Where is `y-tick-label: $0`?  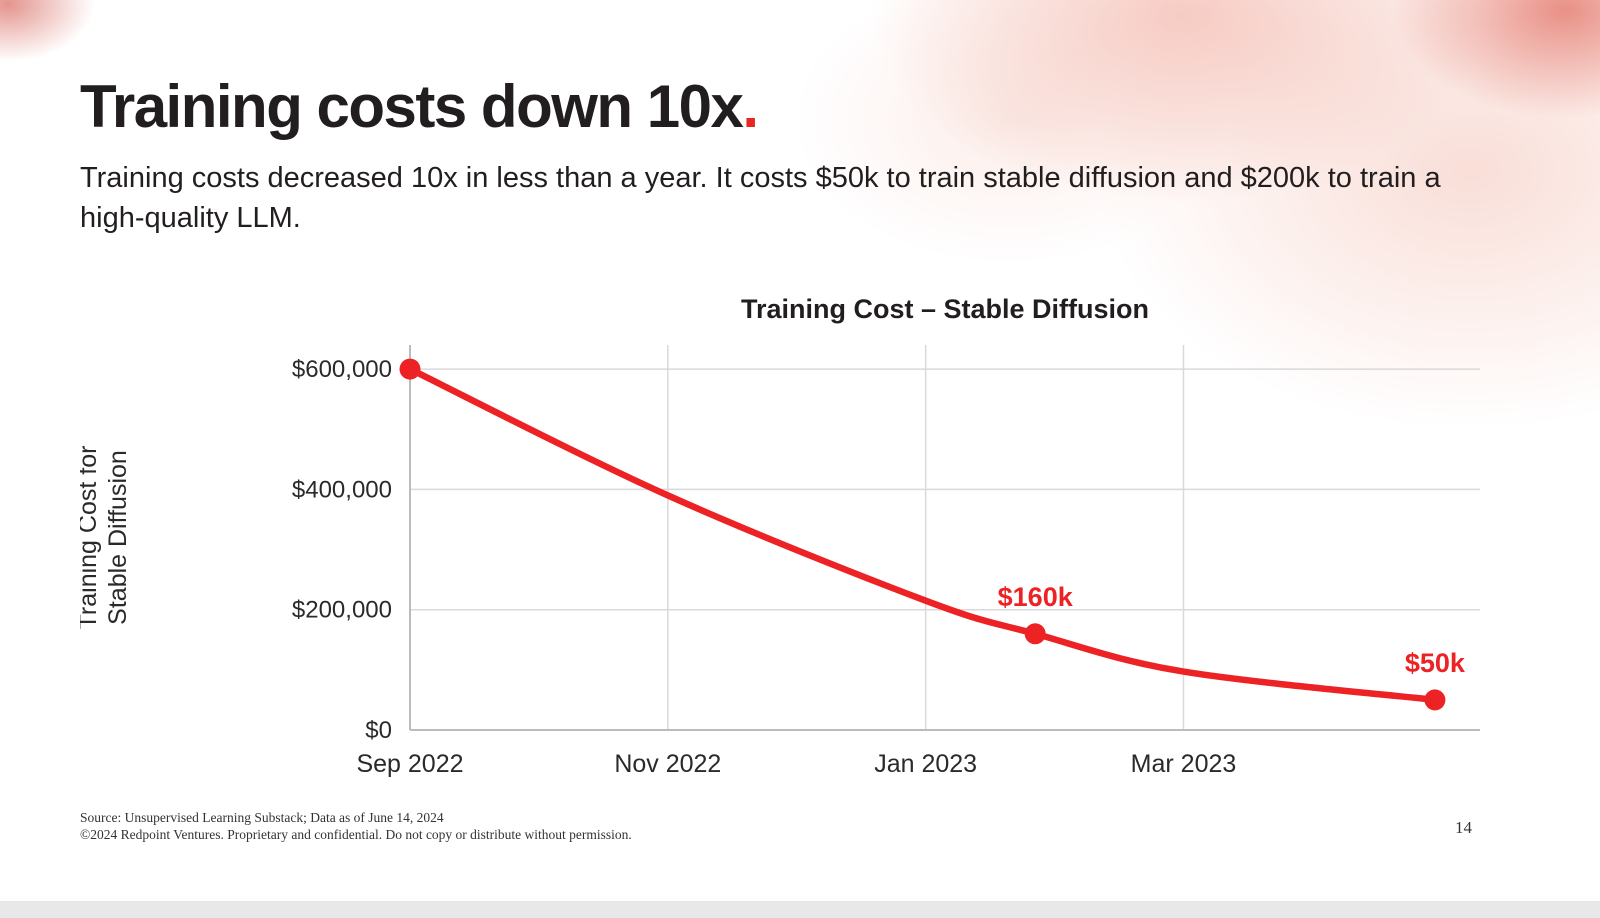
y-tick-label: $0 is located at coordinates (378, 730).